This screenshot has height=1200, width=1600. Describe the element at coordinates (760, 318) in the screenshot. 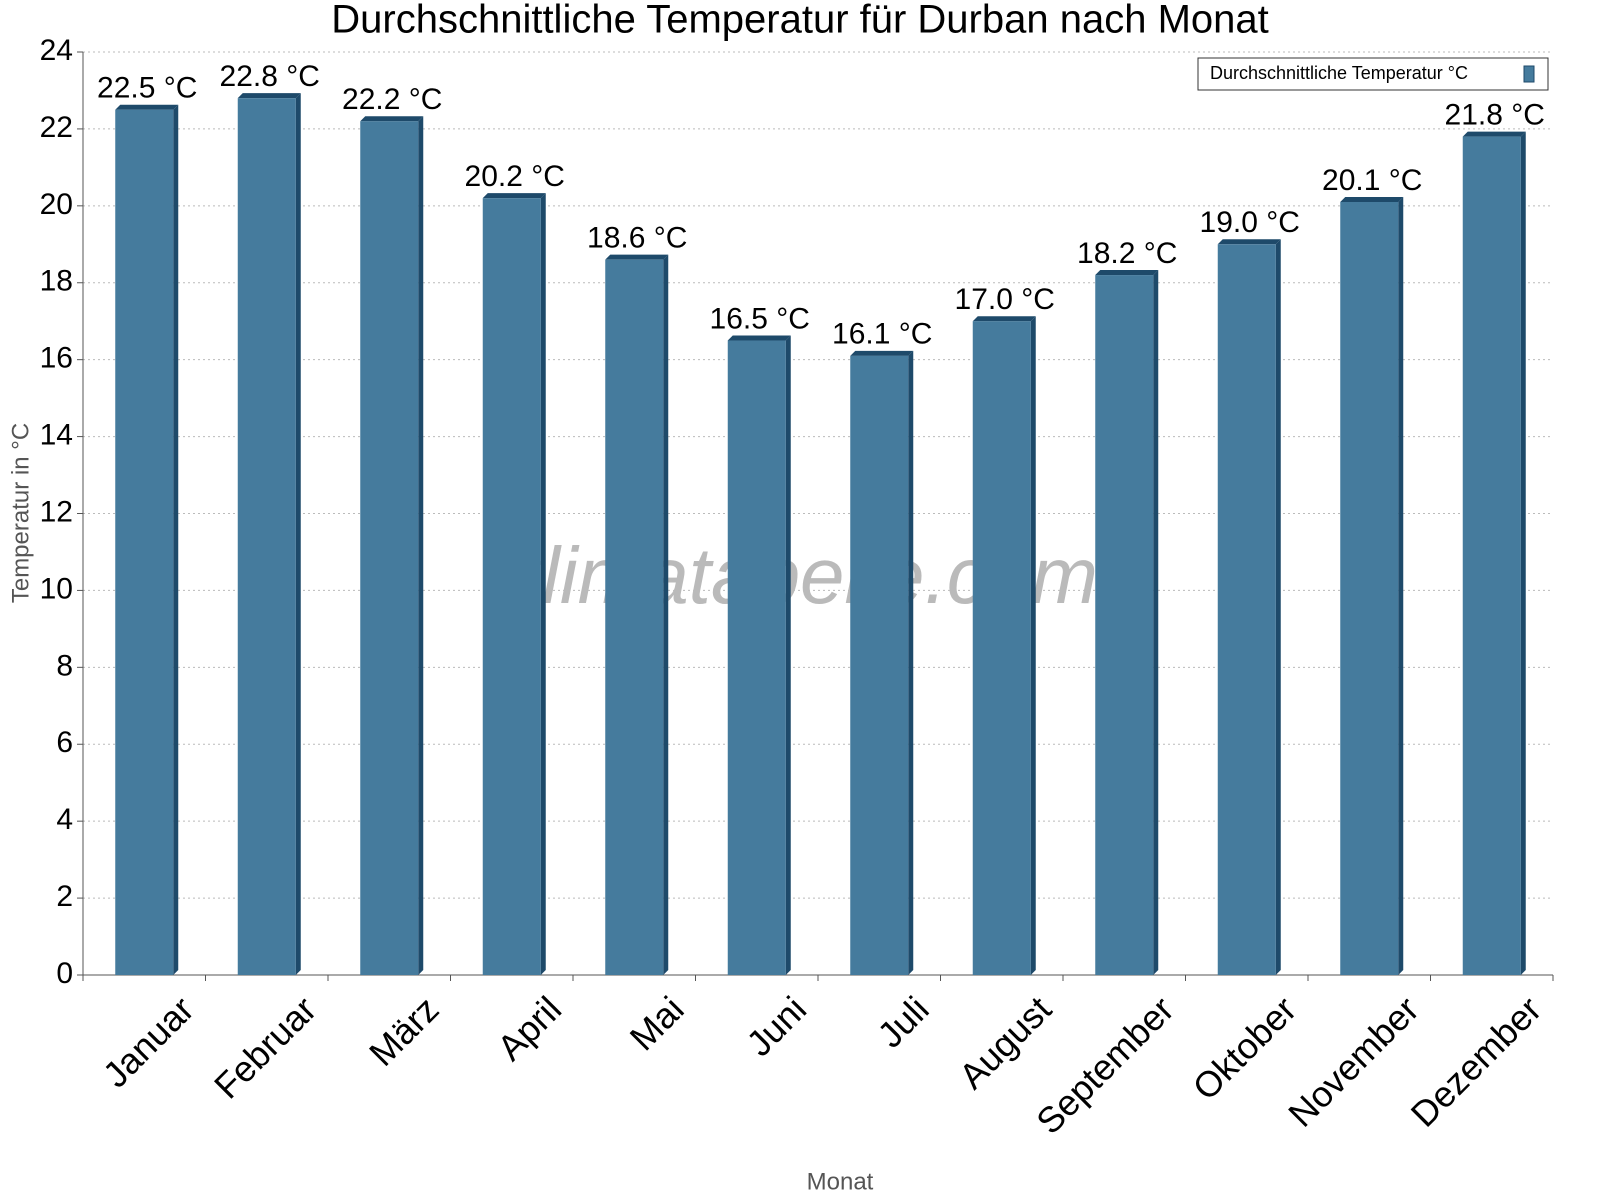

I see `value-label: 16.5 °C` at that location.